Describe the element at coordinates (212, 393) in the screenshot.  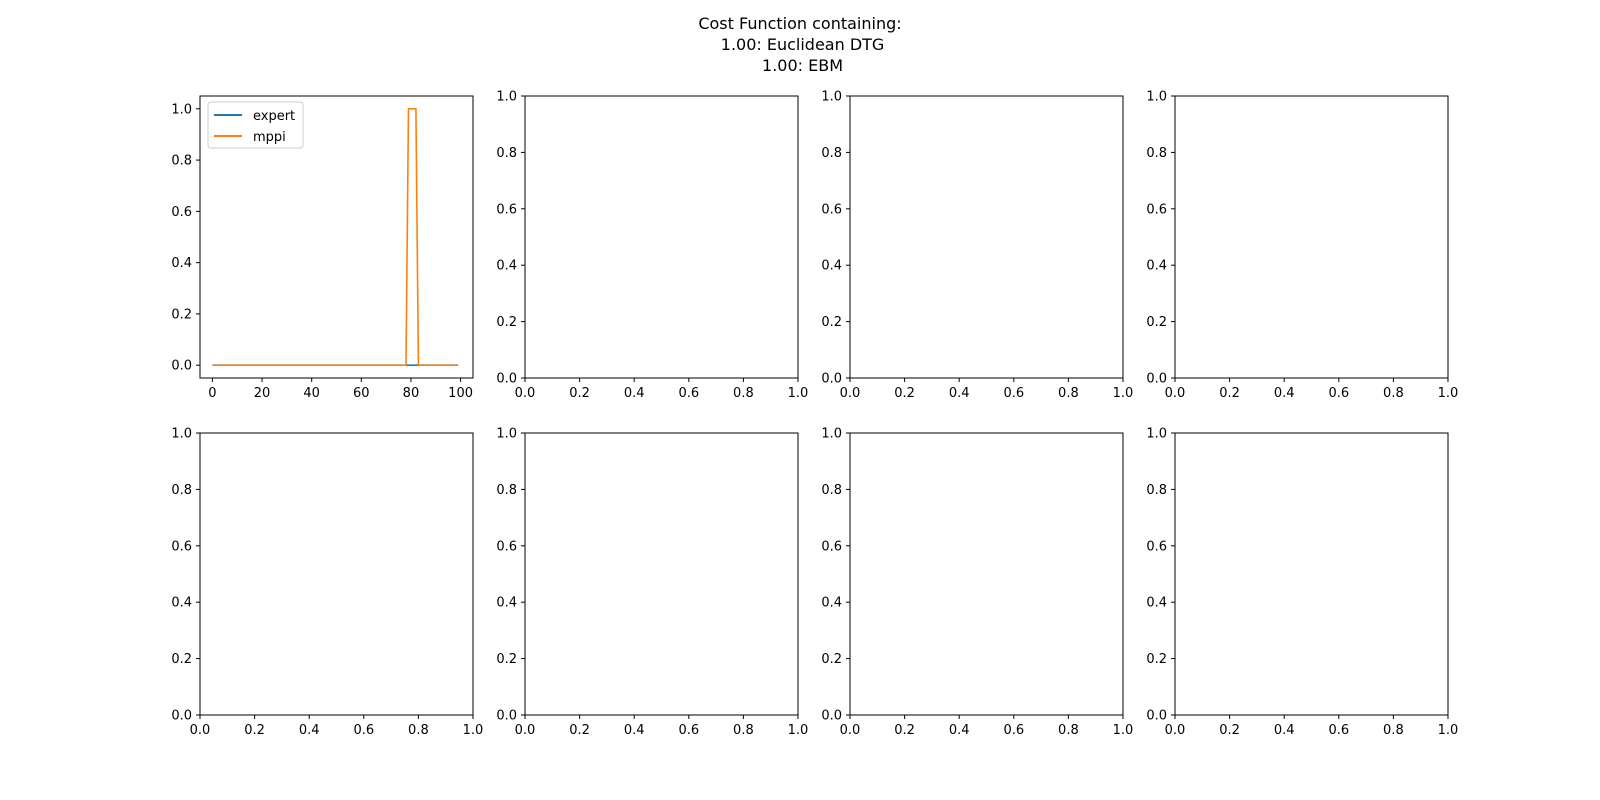
I see `x-tick-label: 0` at that location.